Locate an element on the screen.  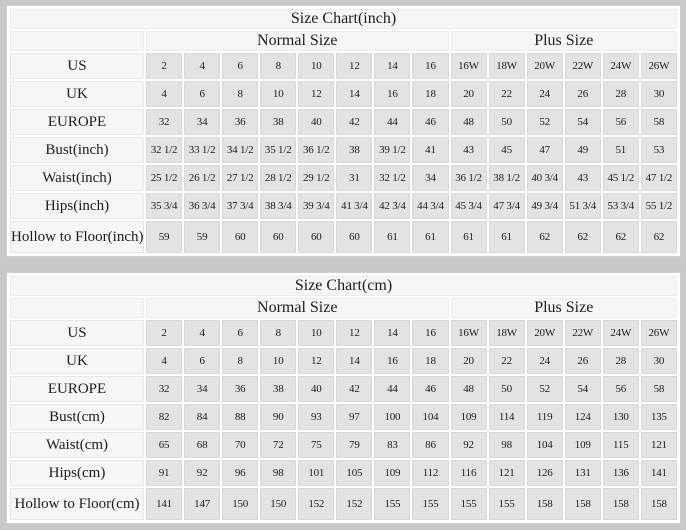
size-cell: 36 1/2 is located at coordinates (316, 150).